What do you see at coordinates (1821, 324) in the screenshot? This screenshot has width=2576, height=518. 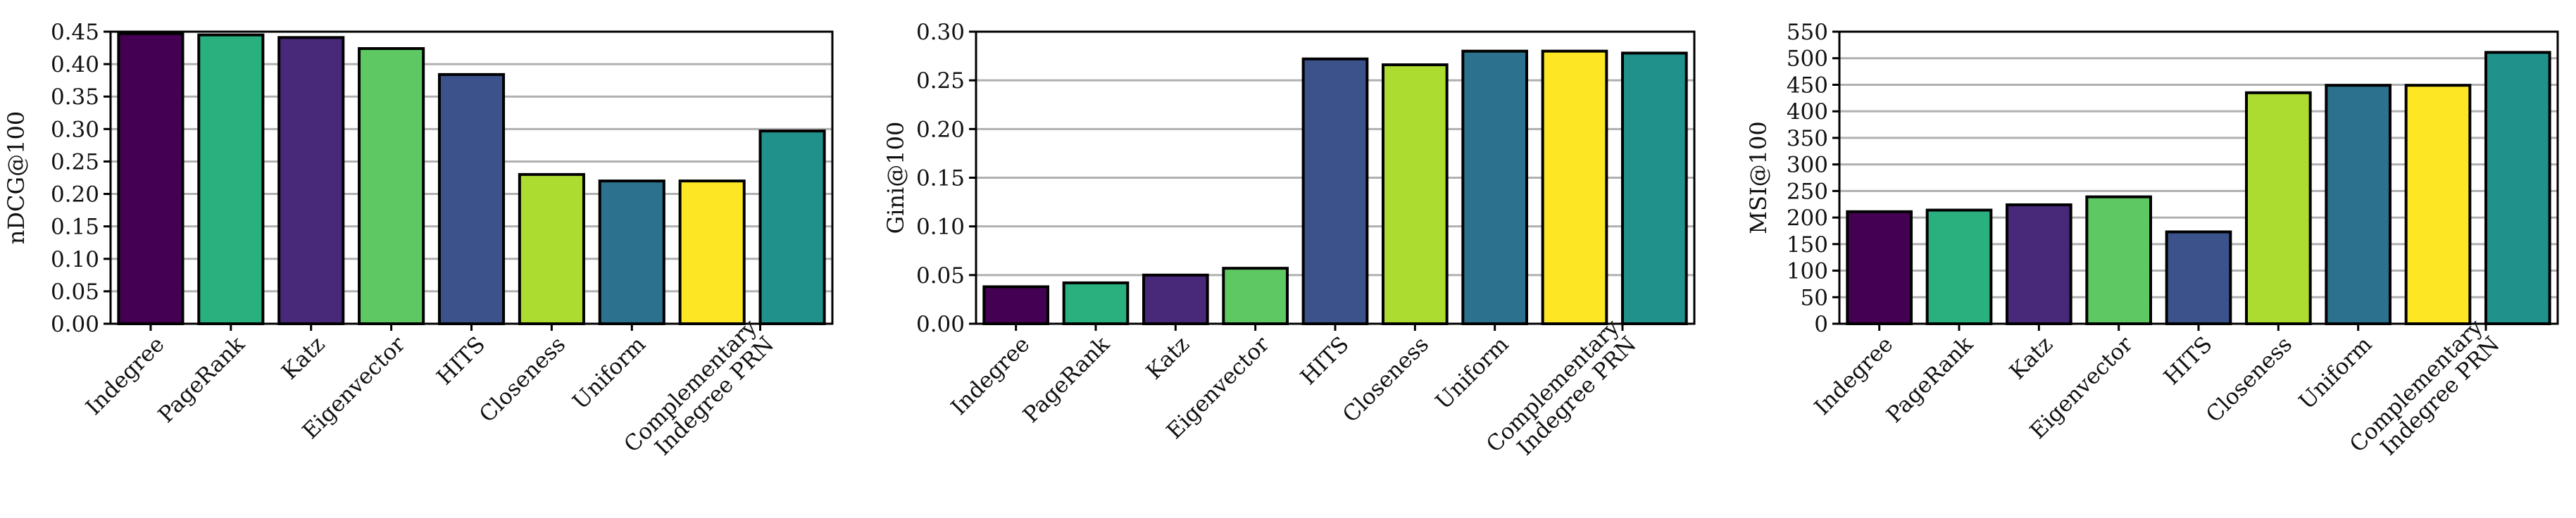 I see `y-tick-label: 0` at bounding box center [1821, 324].